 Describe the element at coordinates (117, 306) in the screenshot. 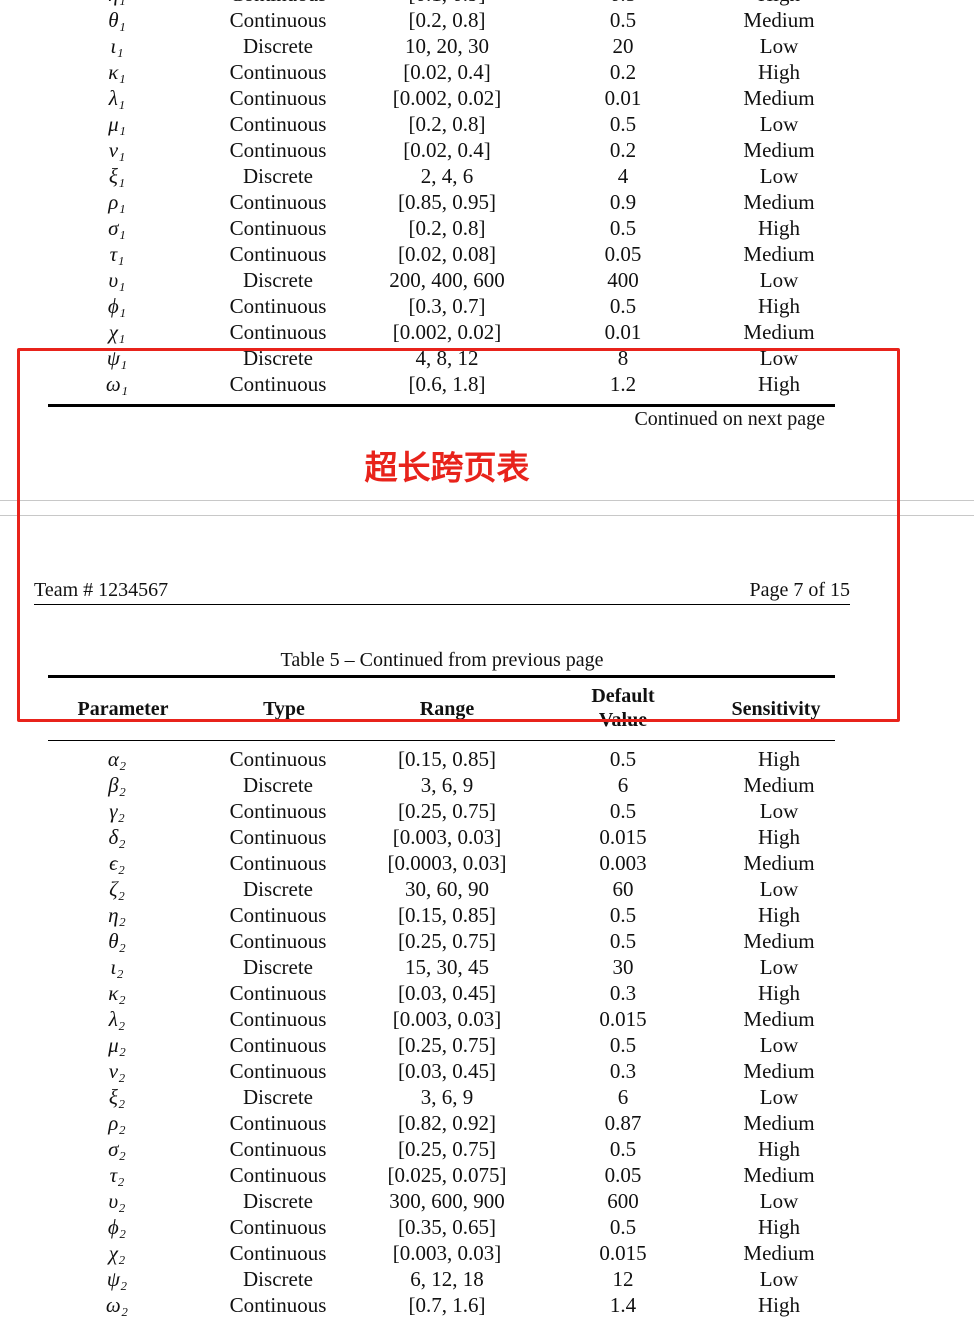

I see `parameter-cell: ϕ₁` at that location.